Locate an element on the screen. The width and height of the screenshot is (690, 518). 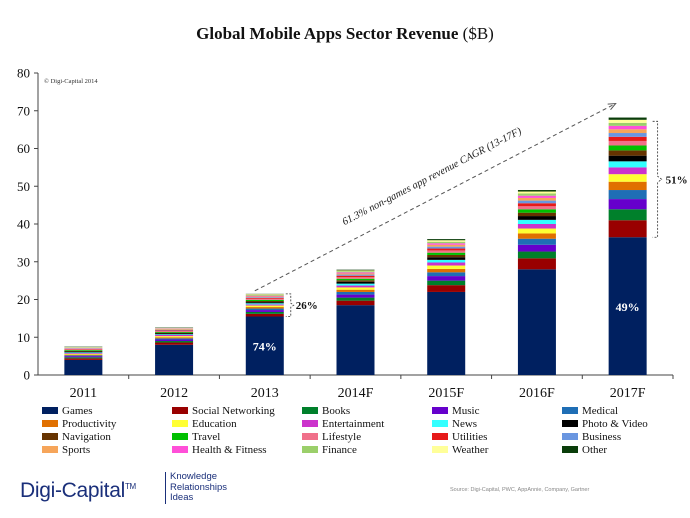
bar-2013-entertainment is located at coordinates (264, 305).